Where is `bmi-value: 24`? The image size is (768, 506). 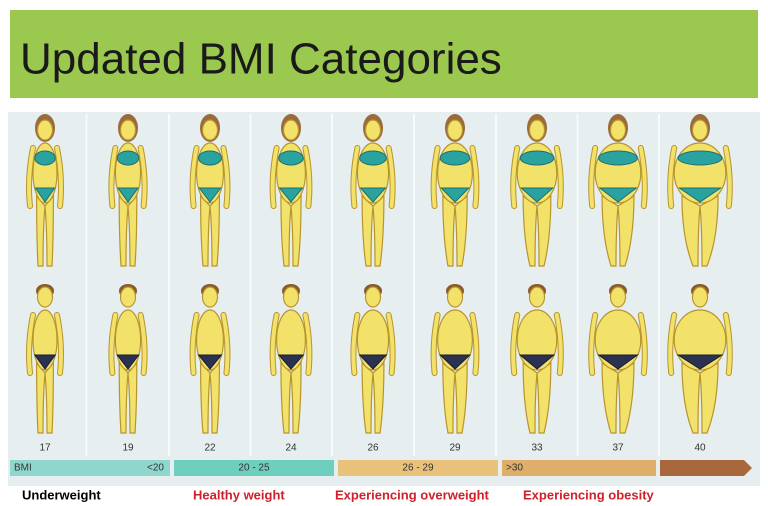 bmi-value: 24 is located at coordinates (291, 448).